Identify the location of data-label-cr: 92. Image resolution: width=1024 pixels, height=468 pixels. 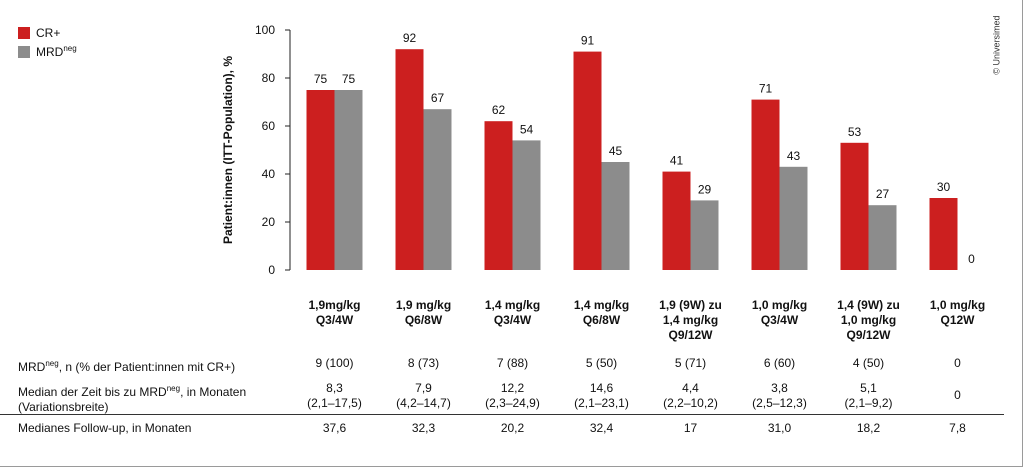
(410, 38).